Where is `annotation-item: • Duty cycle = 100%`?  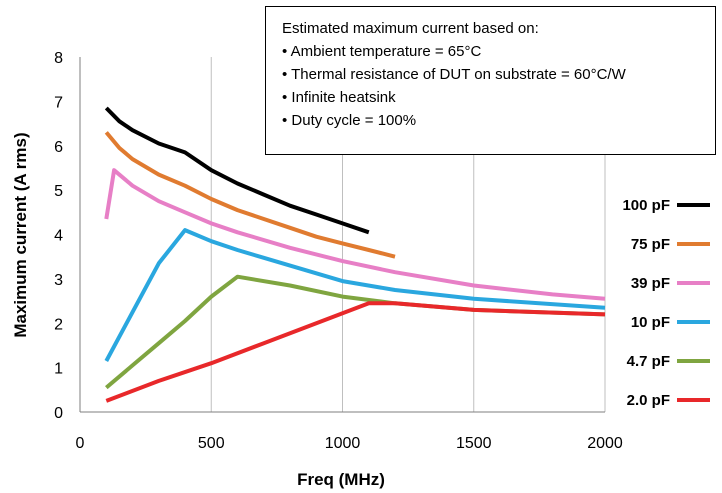 annotation-item: • Duty cycle = 100% is located at coordinates (349, 120).